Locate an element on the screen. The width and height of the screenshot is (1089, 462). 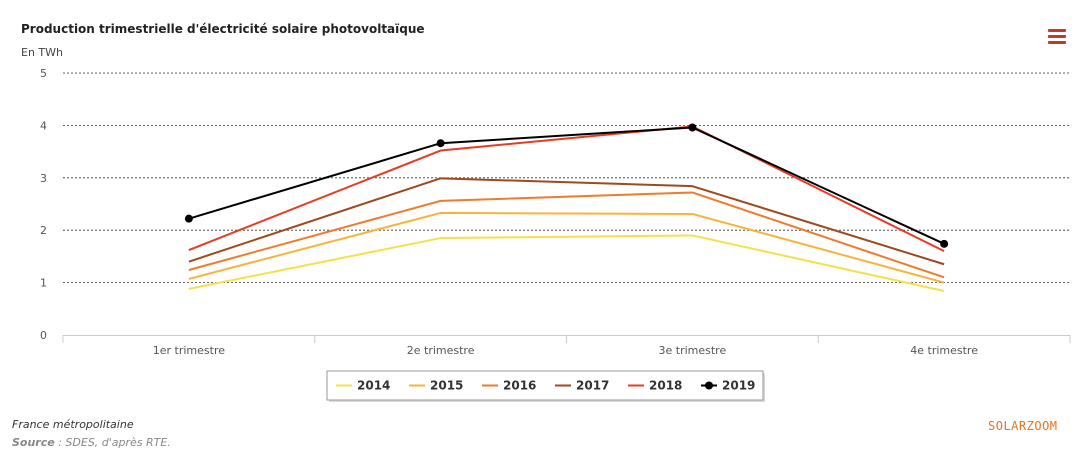
source-text: : SDES, d'après RTE. is located at coordinates (112, 442).